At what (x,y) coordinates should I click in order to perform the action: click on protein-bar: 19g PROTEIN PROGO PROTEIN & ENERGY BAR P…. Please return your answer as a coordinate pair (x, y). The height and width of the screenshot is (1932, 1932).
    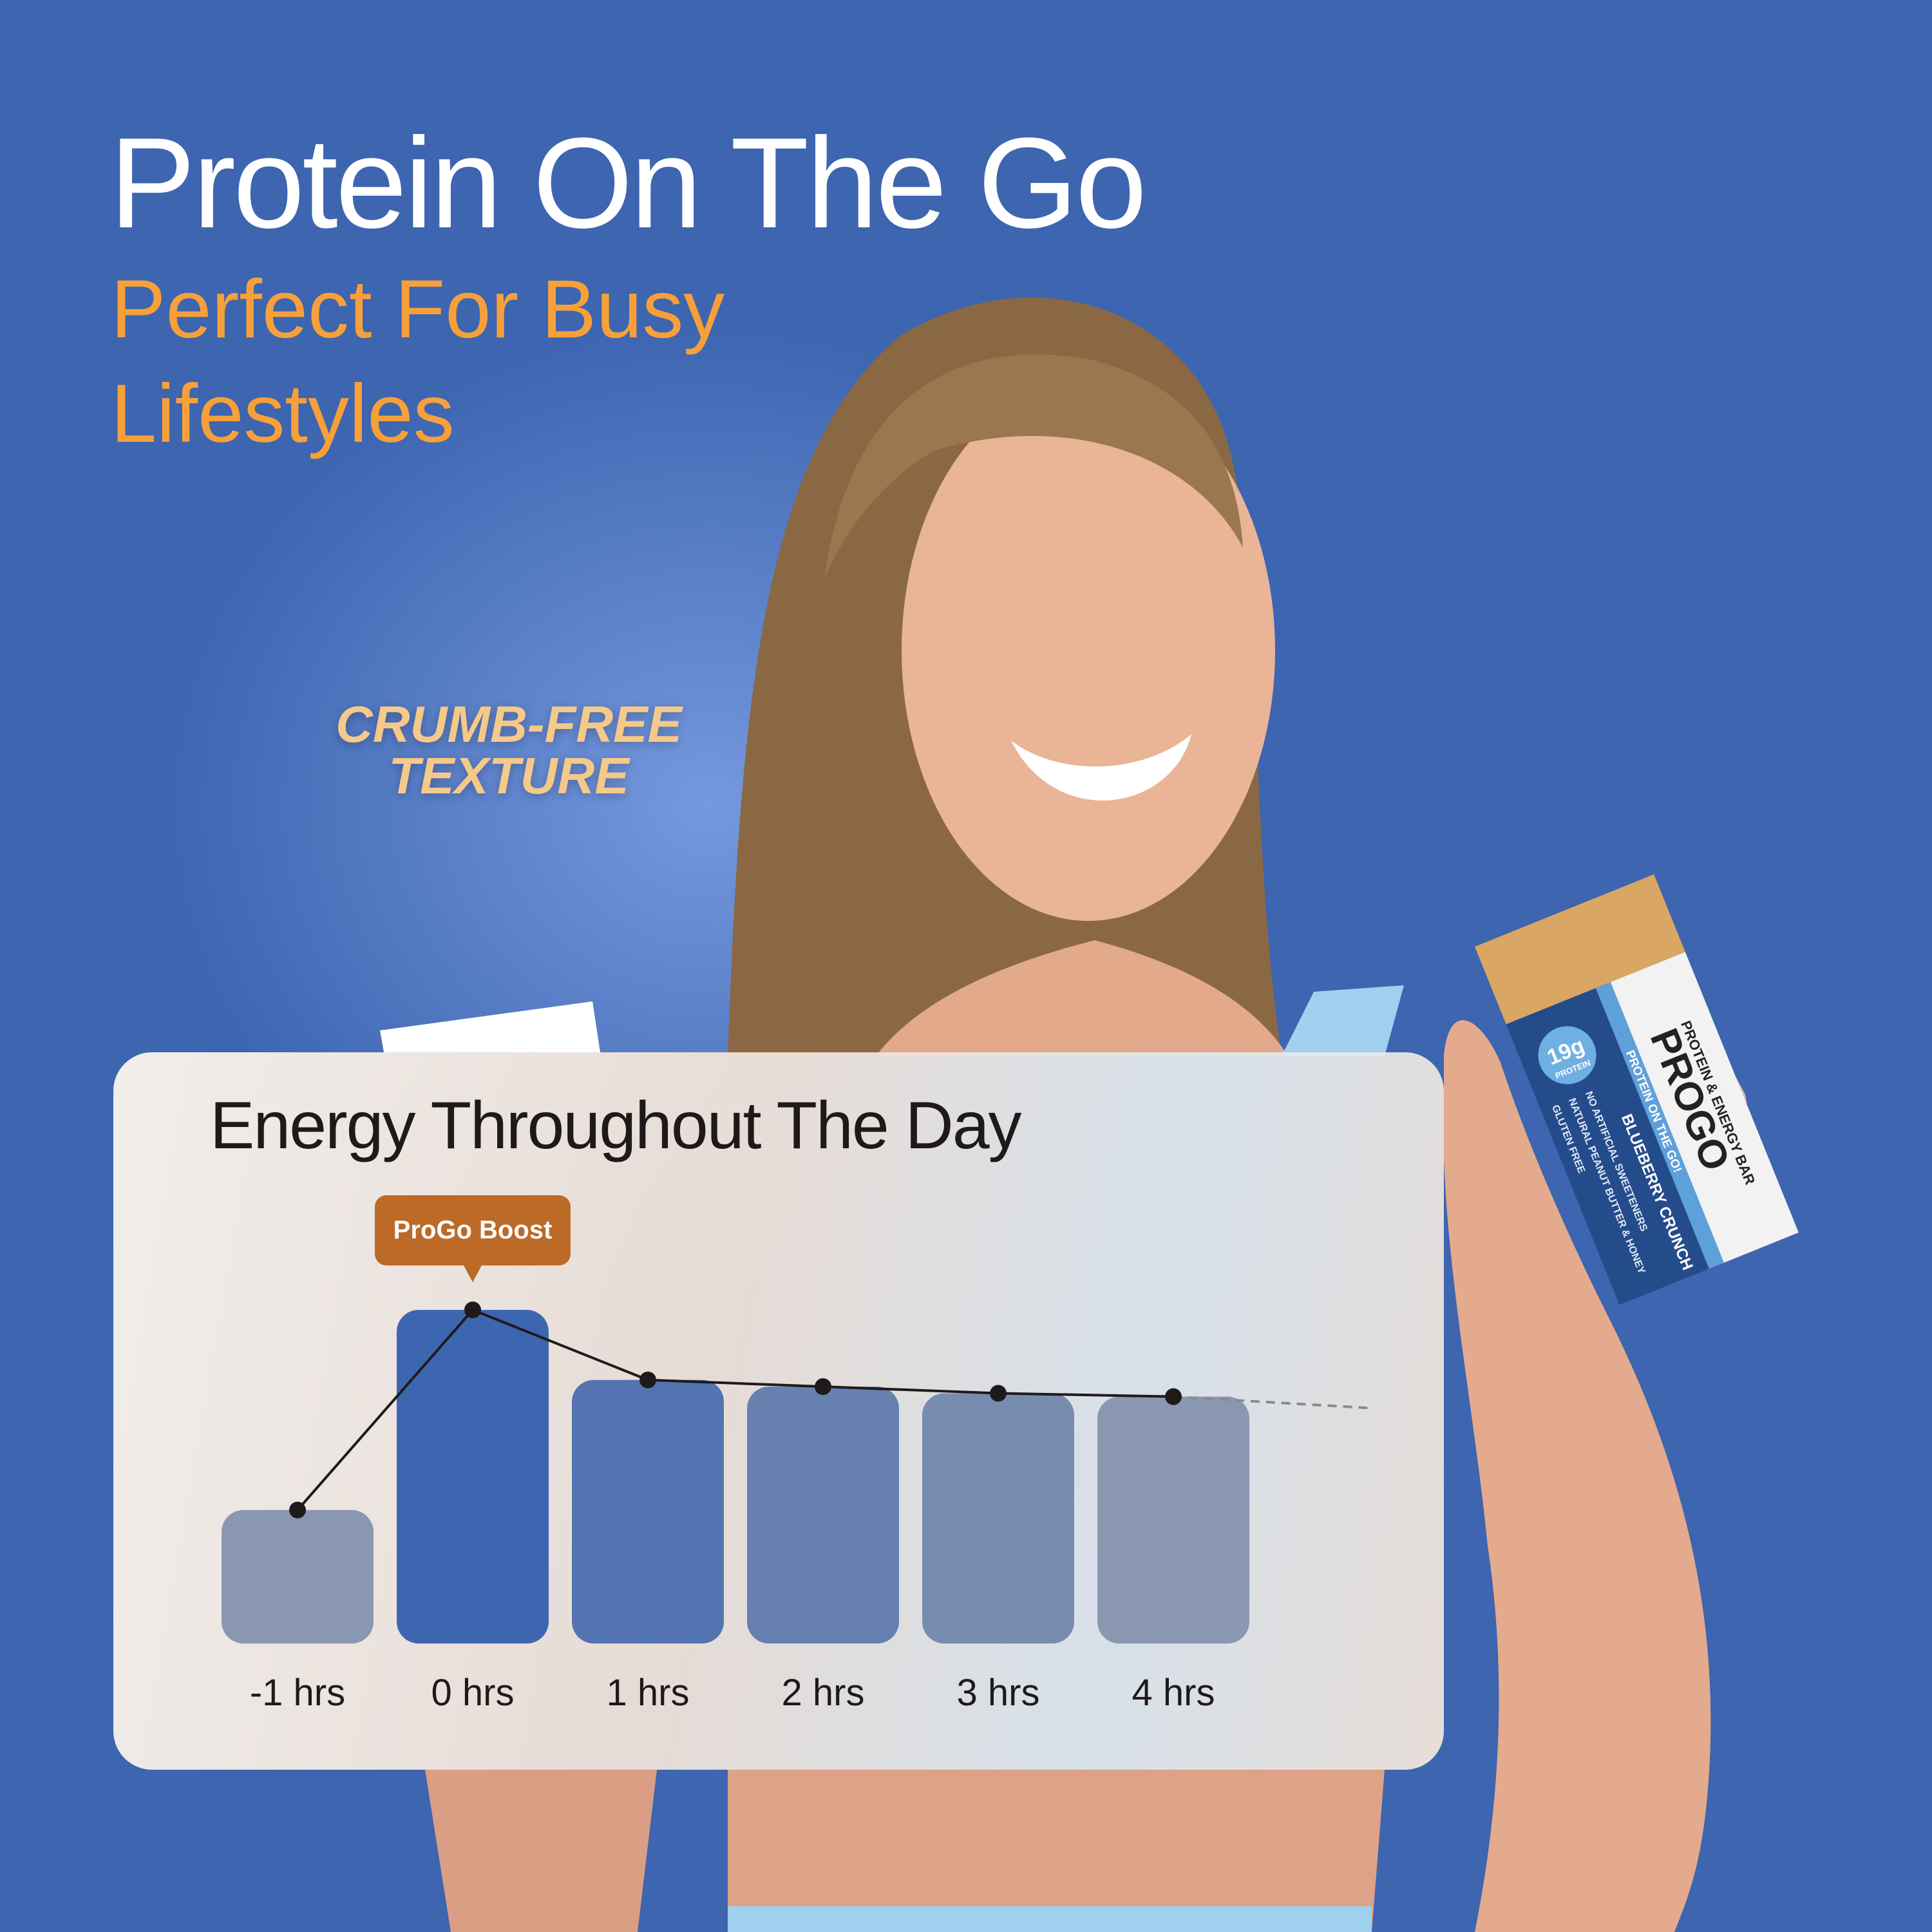
    Looking at the image, I should click on (1637, 1090).